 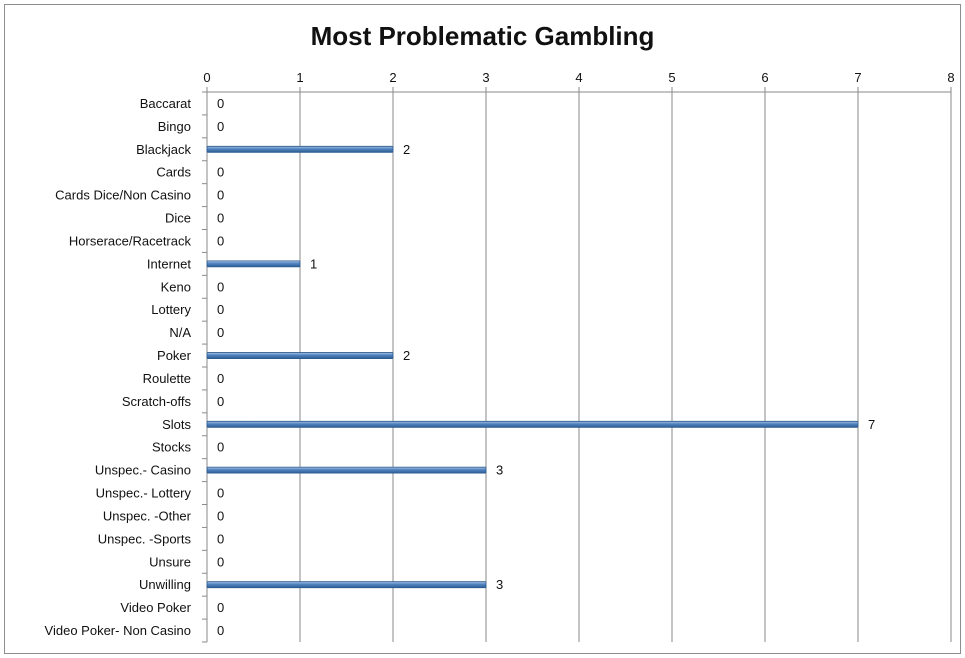 I want to click on category-label: Slots, so click(x=176, y=424).